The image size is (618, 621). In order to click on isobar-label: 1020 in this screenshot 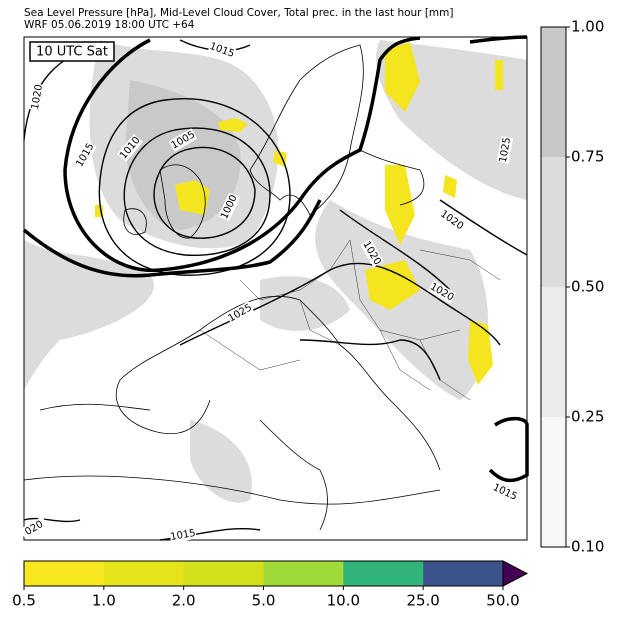, I will do `click(37, 97)`.